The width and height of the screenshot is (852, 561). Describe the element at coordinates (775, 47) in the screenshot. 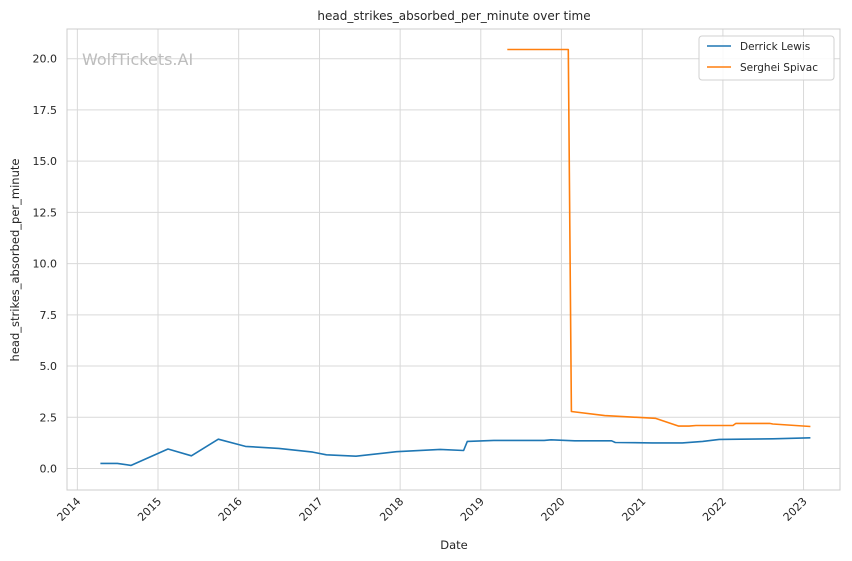

I see `legend-label-derrick-lewis: Derrick Lewis` at that location.